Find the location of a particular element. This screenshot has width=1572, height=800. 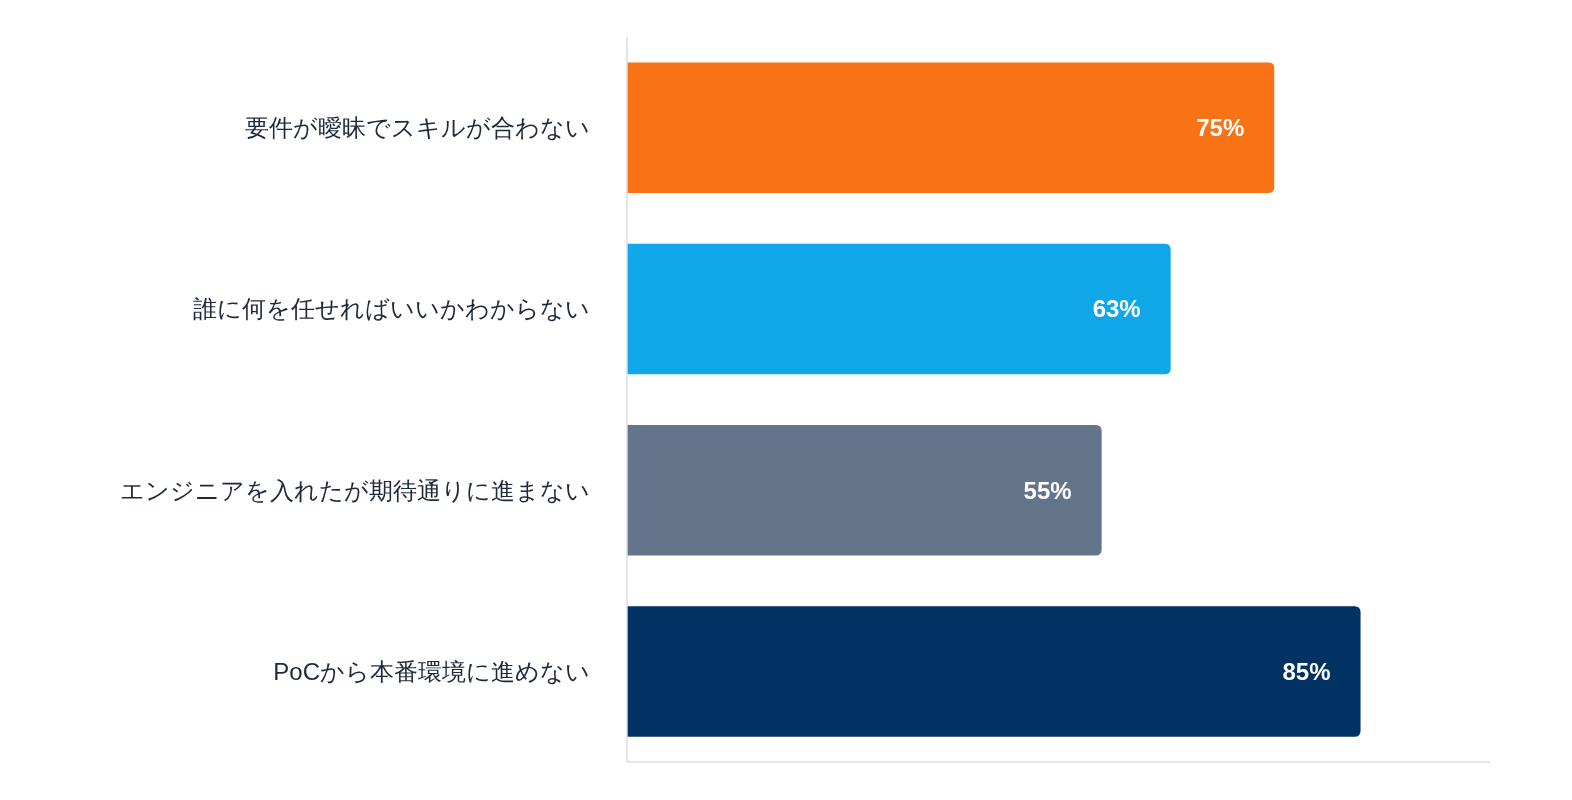

data-label: 85% is located at coordinates (1306, 671).